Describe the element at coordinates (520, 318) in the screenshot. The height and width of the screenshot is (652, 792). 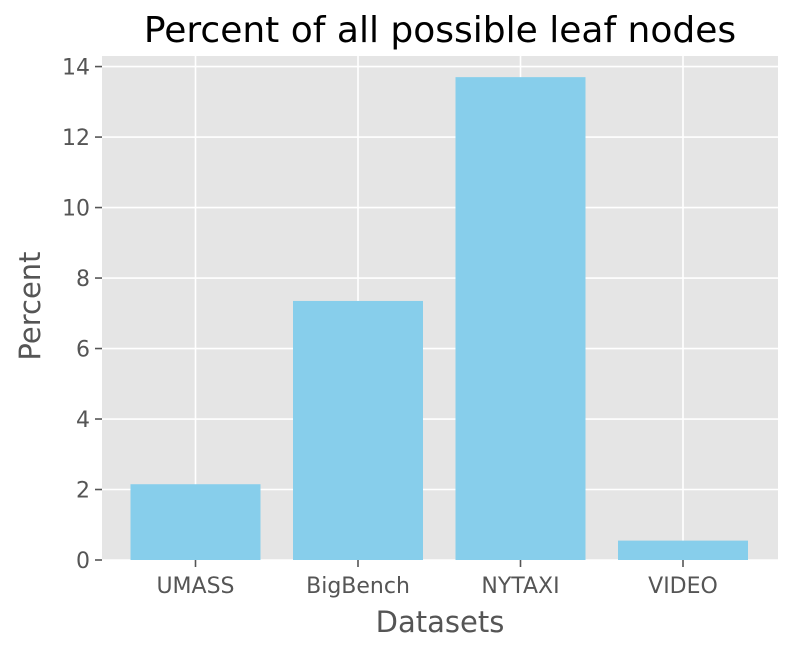
I see `bar-nytaxi` at that location.